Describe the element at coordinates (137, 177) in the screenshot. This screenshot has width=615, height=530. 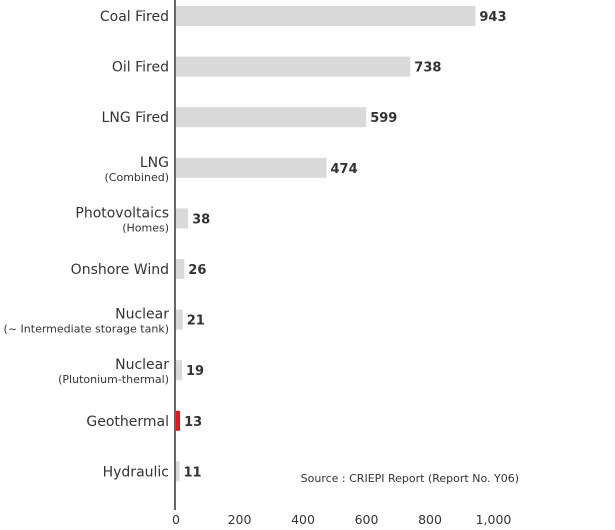
I see `category-sublabel-3: (Combined)` at that location.